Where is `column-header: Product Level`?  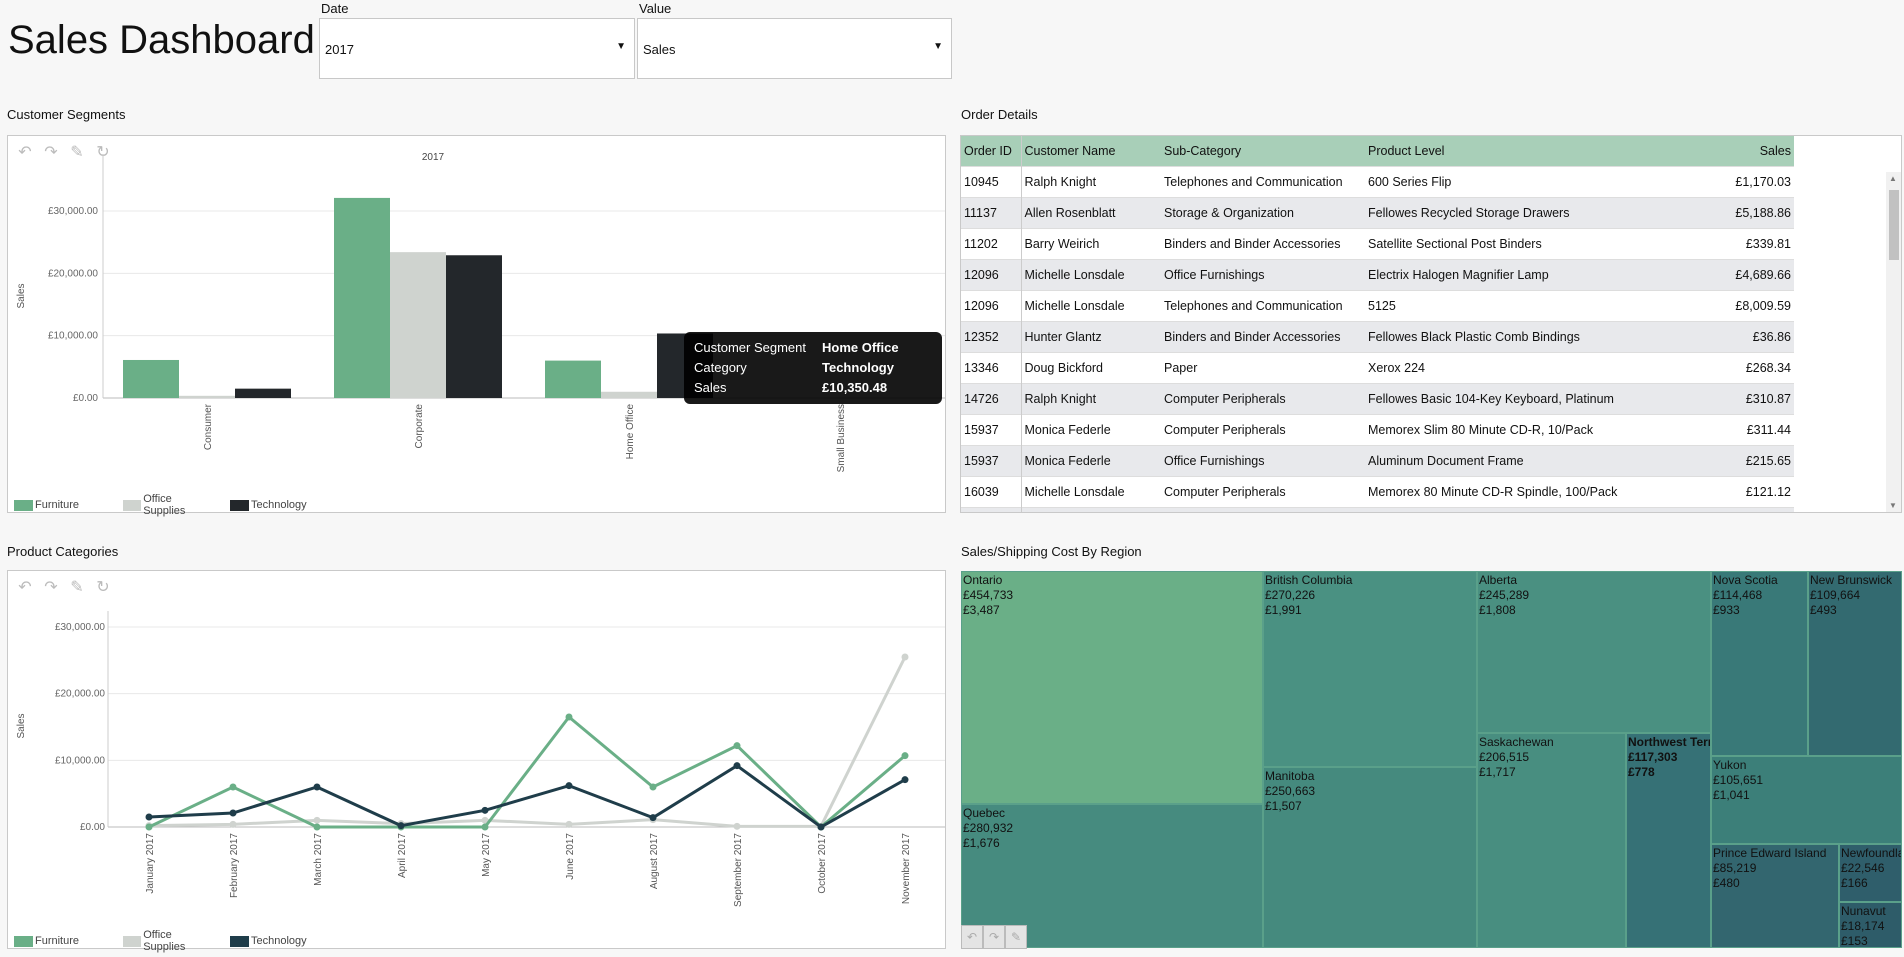 column-header: Product Level is located at coordinates (1530, 151).